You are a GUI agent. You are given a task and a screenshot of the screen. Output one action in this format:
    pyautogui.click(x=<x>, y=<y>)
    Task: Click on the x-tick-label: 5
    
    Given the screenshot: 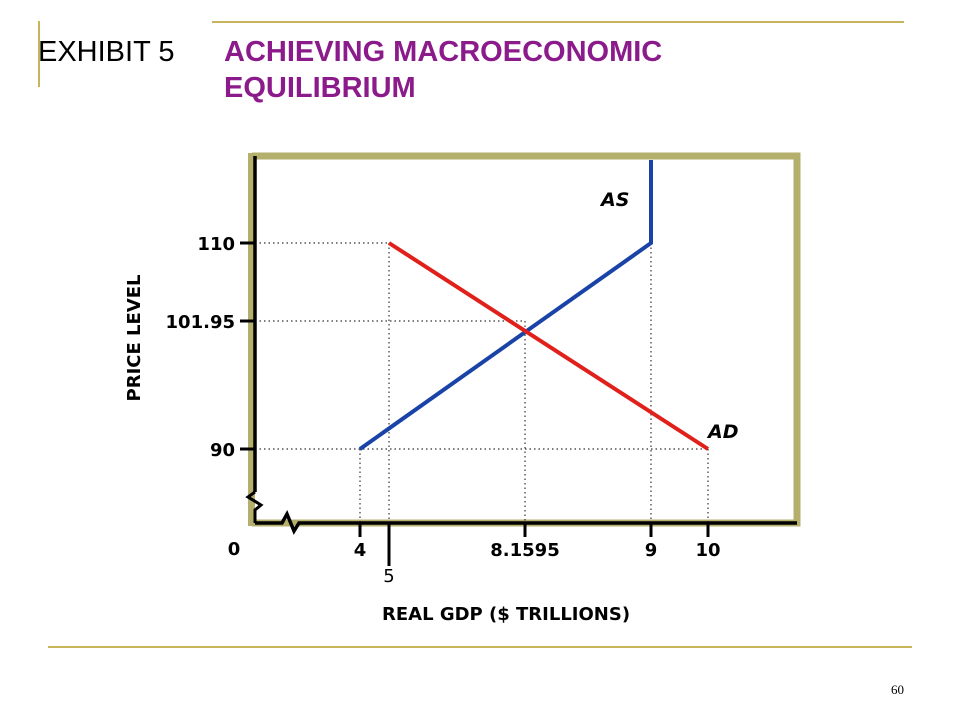 What is the action you would take?
    pyautogui.click(x=388, y=576)
    